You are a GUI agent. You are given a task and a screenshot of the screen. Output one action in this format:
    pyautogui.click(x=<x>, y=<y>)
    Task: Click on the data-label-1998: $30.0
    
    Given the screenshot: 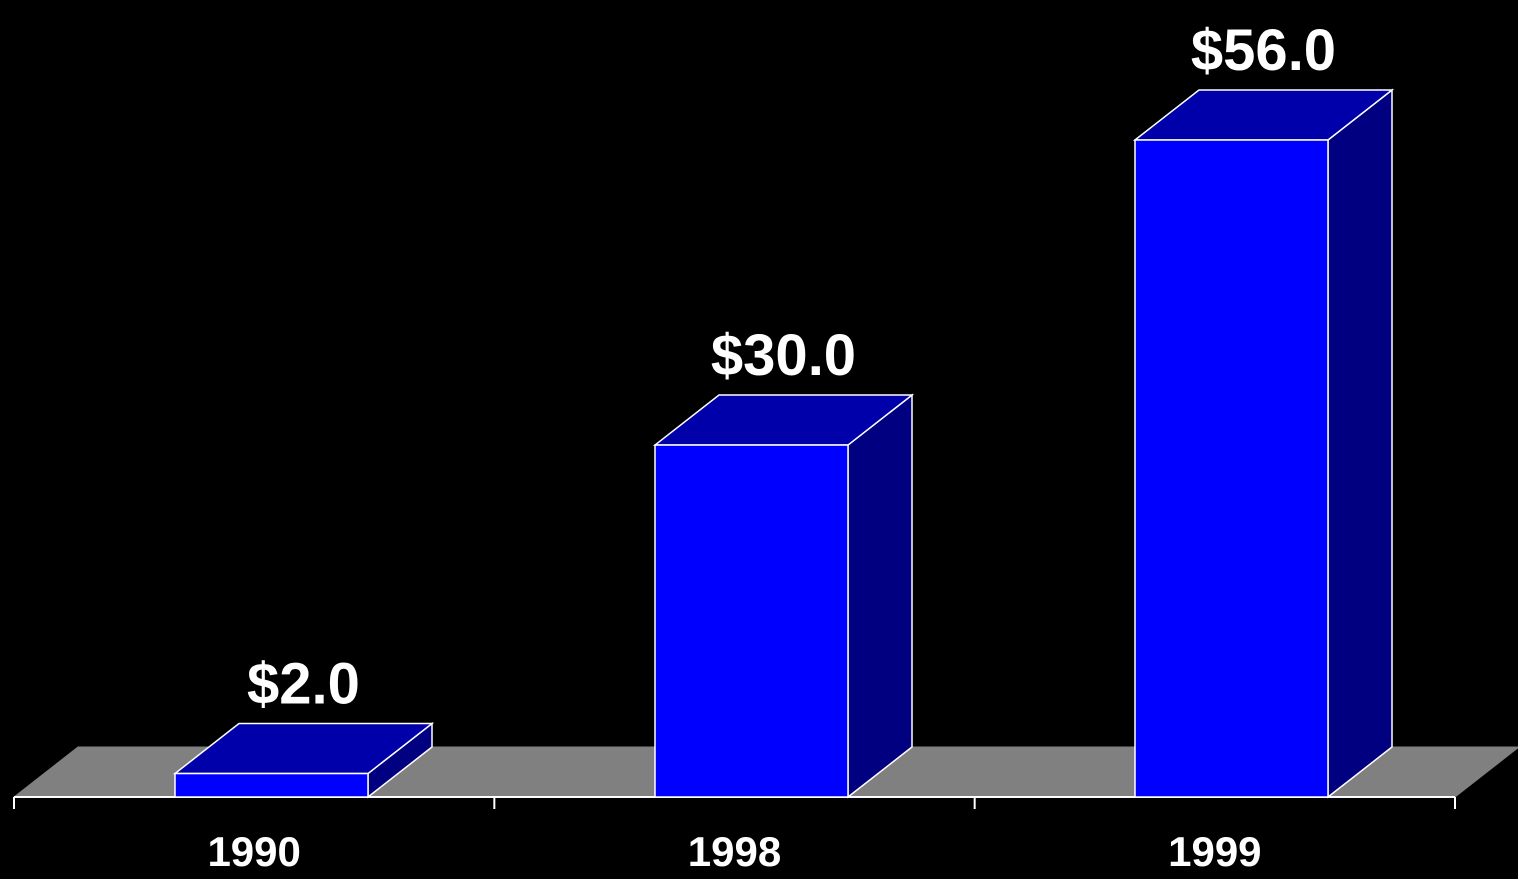 What is the action you would take?
    pyautogui.click(x=783, y=355)
    